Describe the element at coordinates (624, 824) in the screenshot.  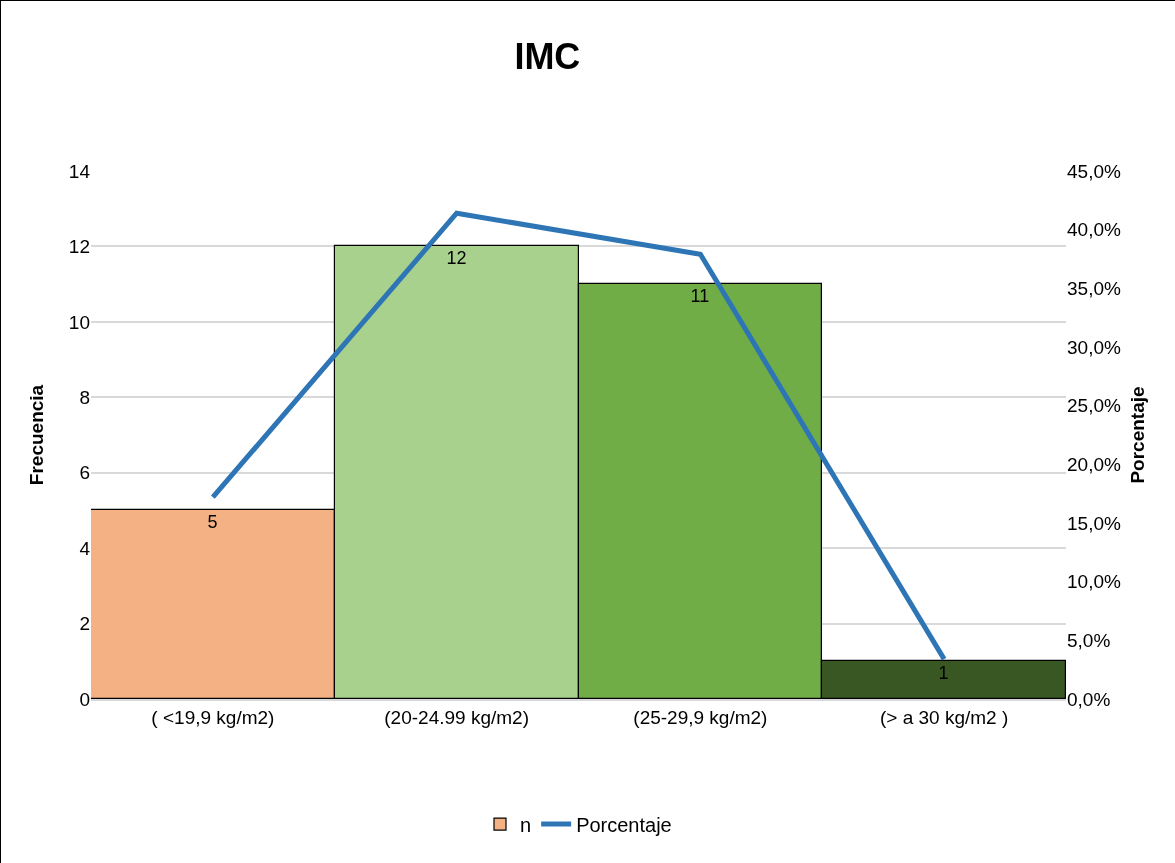
I see `legend-label: Porcentaje` at that location.